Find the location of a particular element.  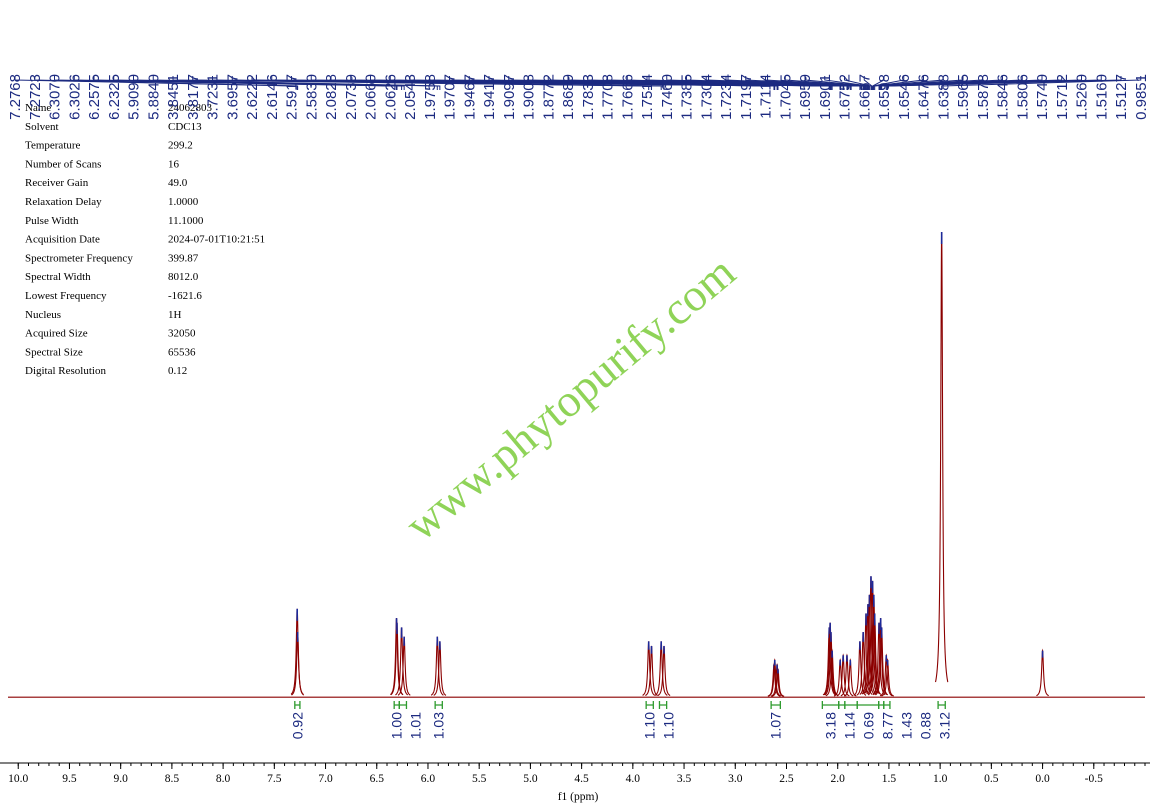

parameter-name: Receiver Gain is located at coordinates (57, 183).